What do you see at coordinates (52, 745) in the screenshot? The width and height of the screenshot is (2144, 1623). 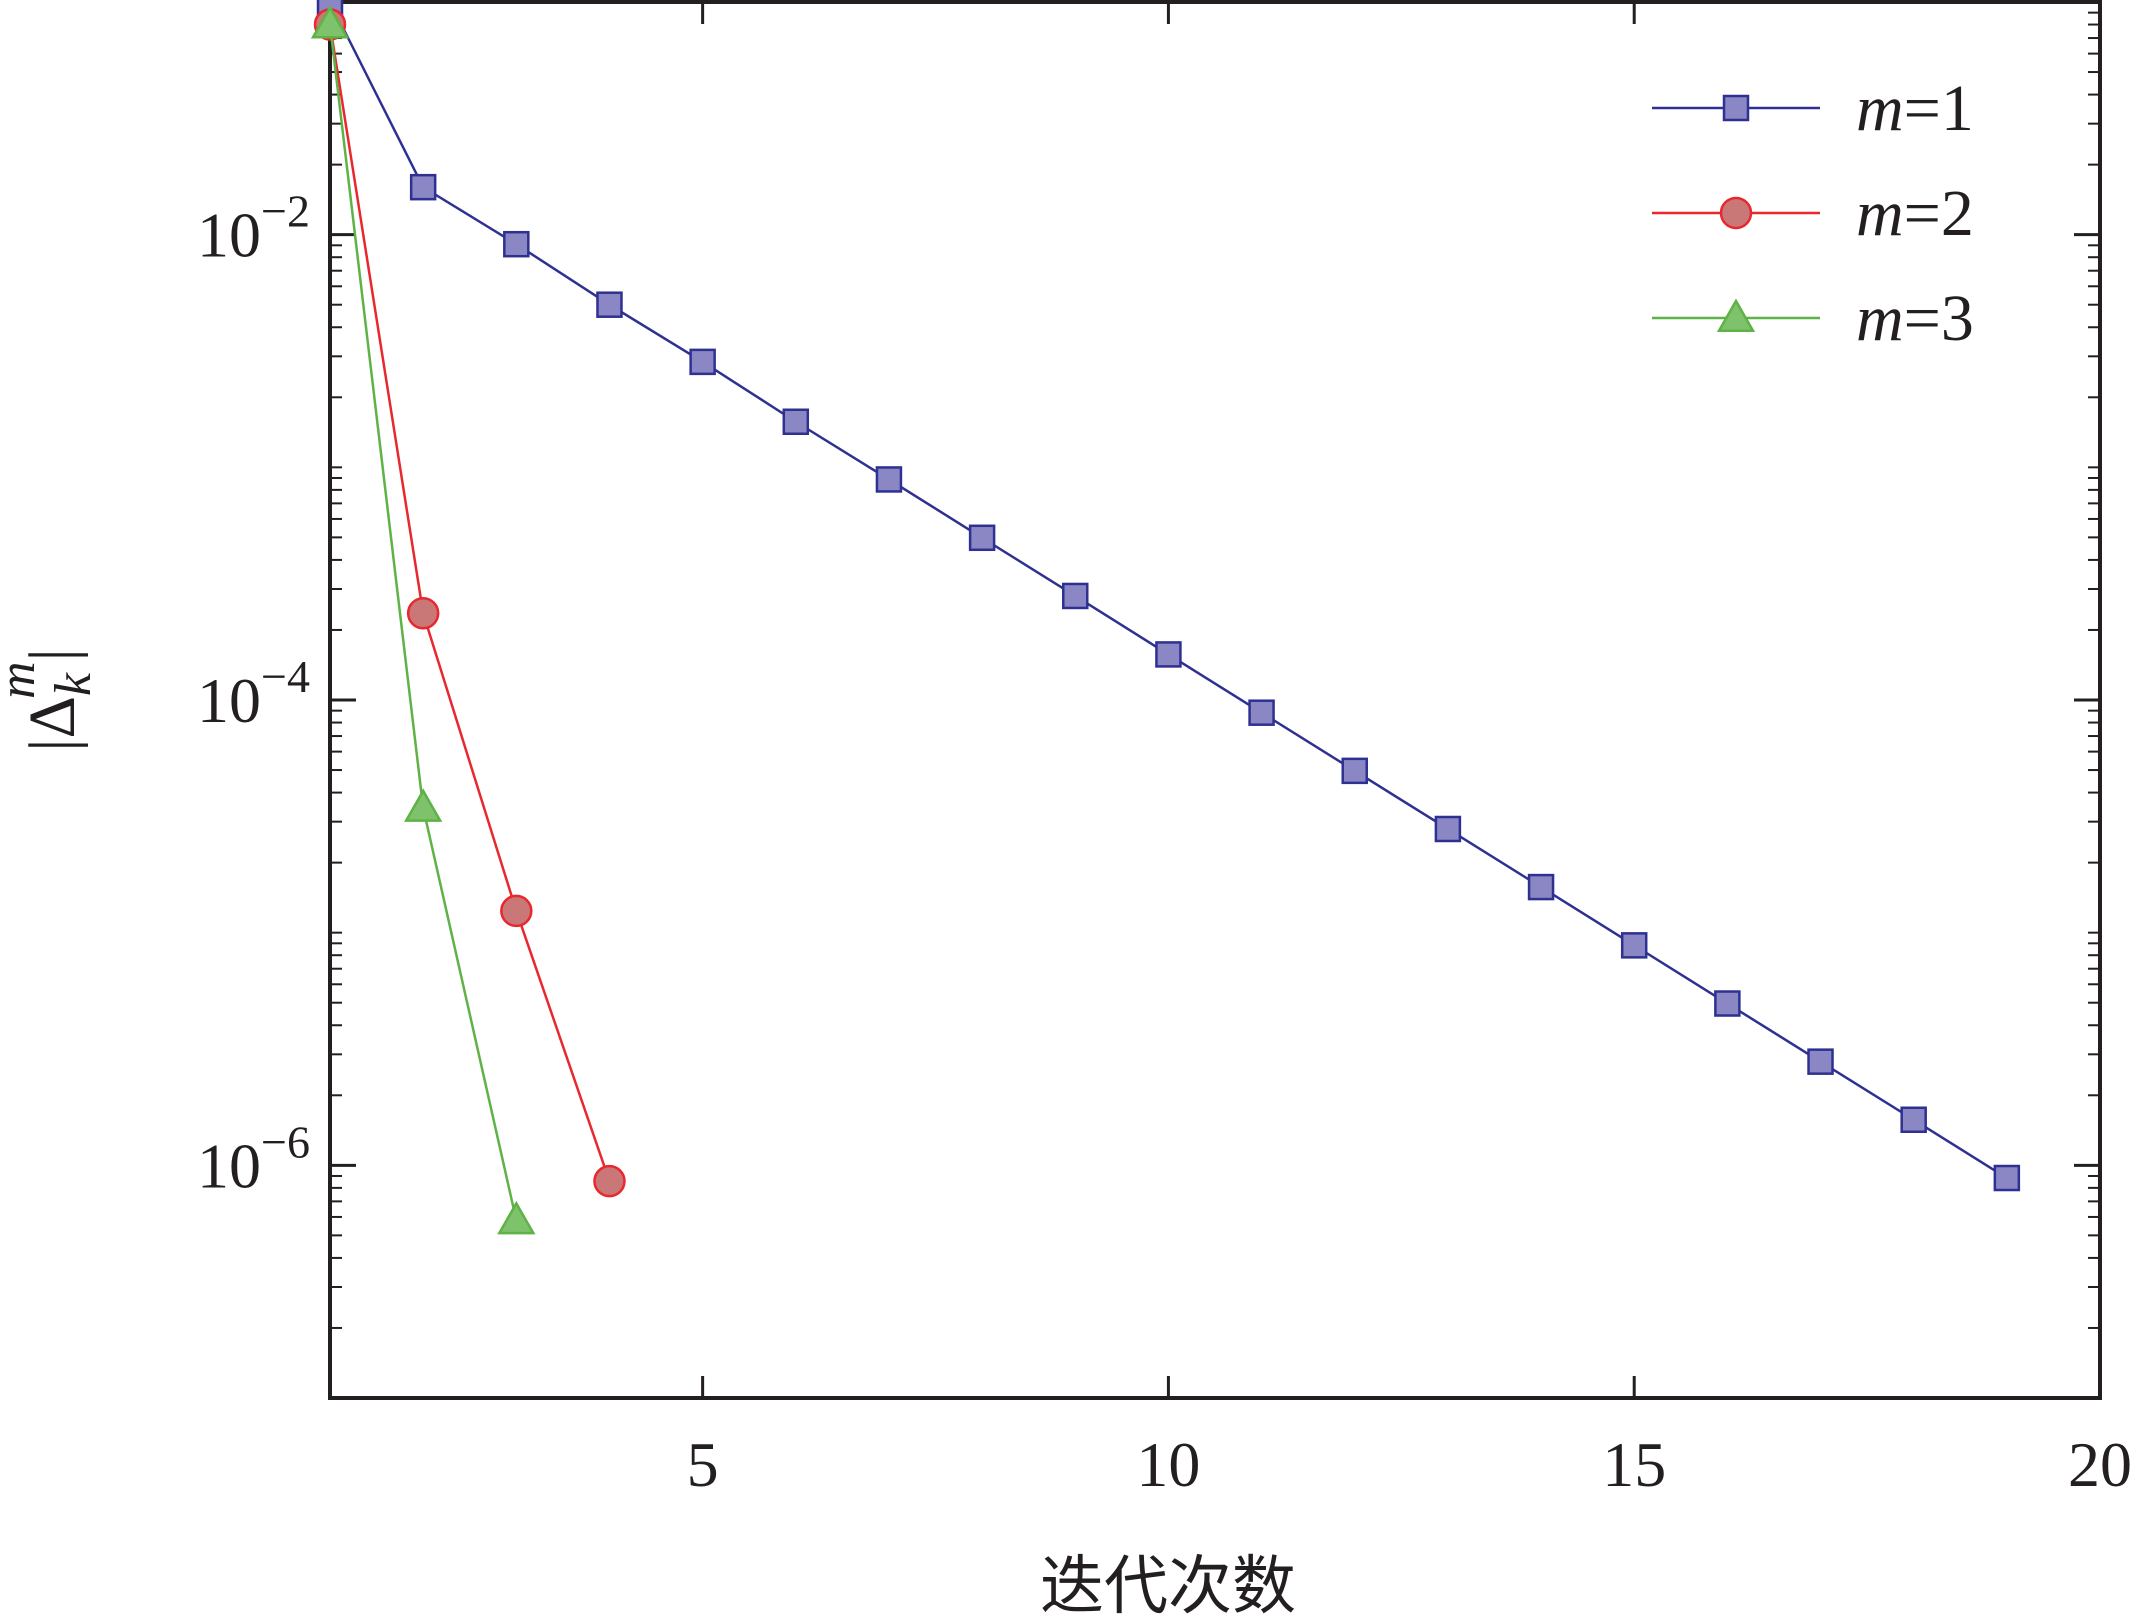 I see `y-title-bar-left: |` at bounding box center [52, 745].